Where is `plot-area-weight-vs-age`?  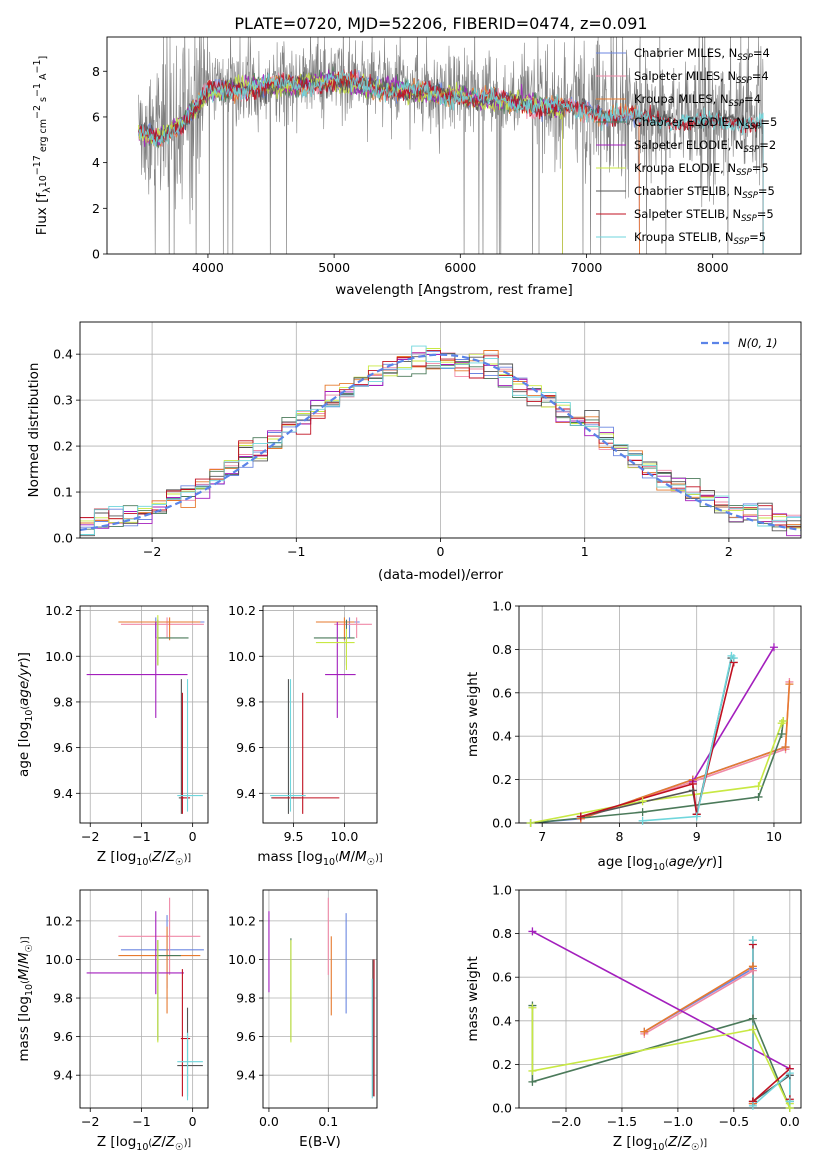
plot-area-weight-vs-age is located at coordinates (660, 714).